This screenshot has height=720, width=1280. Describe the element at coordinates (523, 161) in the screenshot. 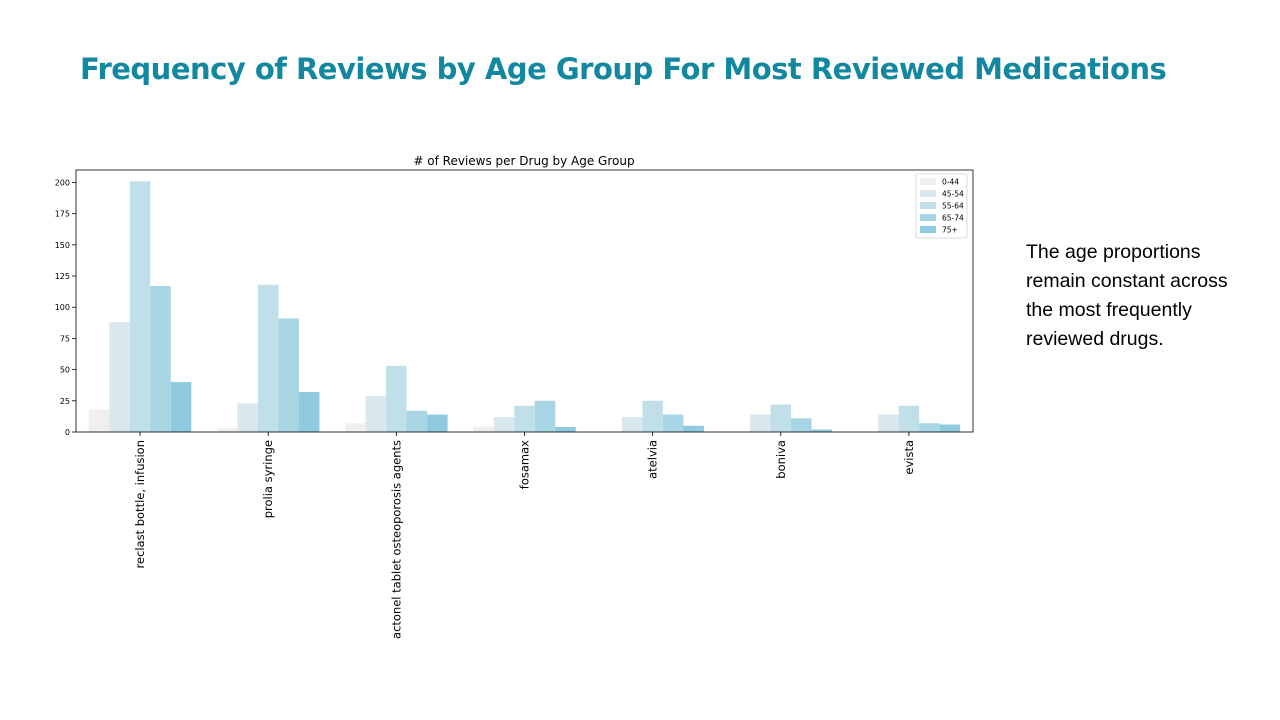

I see `chart-title: # of Reviews per Drug by Age Group` at that location.